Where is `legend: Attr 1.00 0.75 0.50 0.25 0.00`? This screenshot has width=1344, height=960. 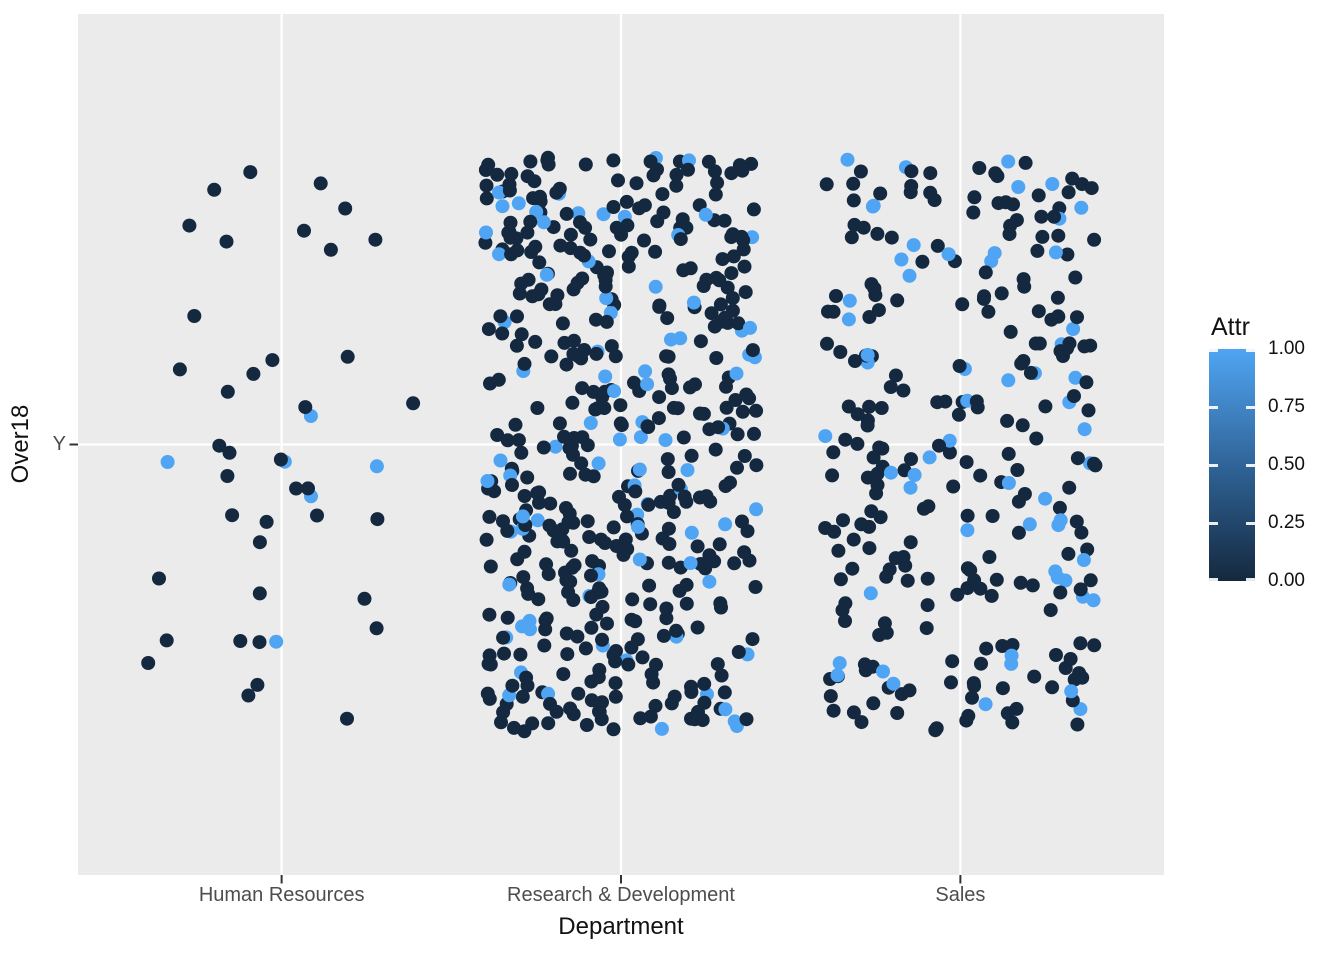
legend: Attr 1.00 0.75 0.50 0.25 0.00 is located at coordinates (1269, 455).